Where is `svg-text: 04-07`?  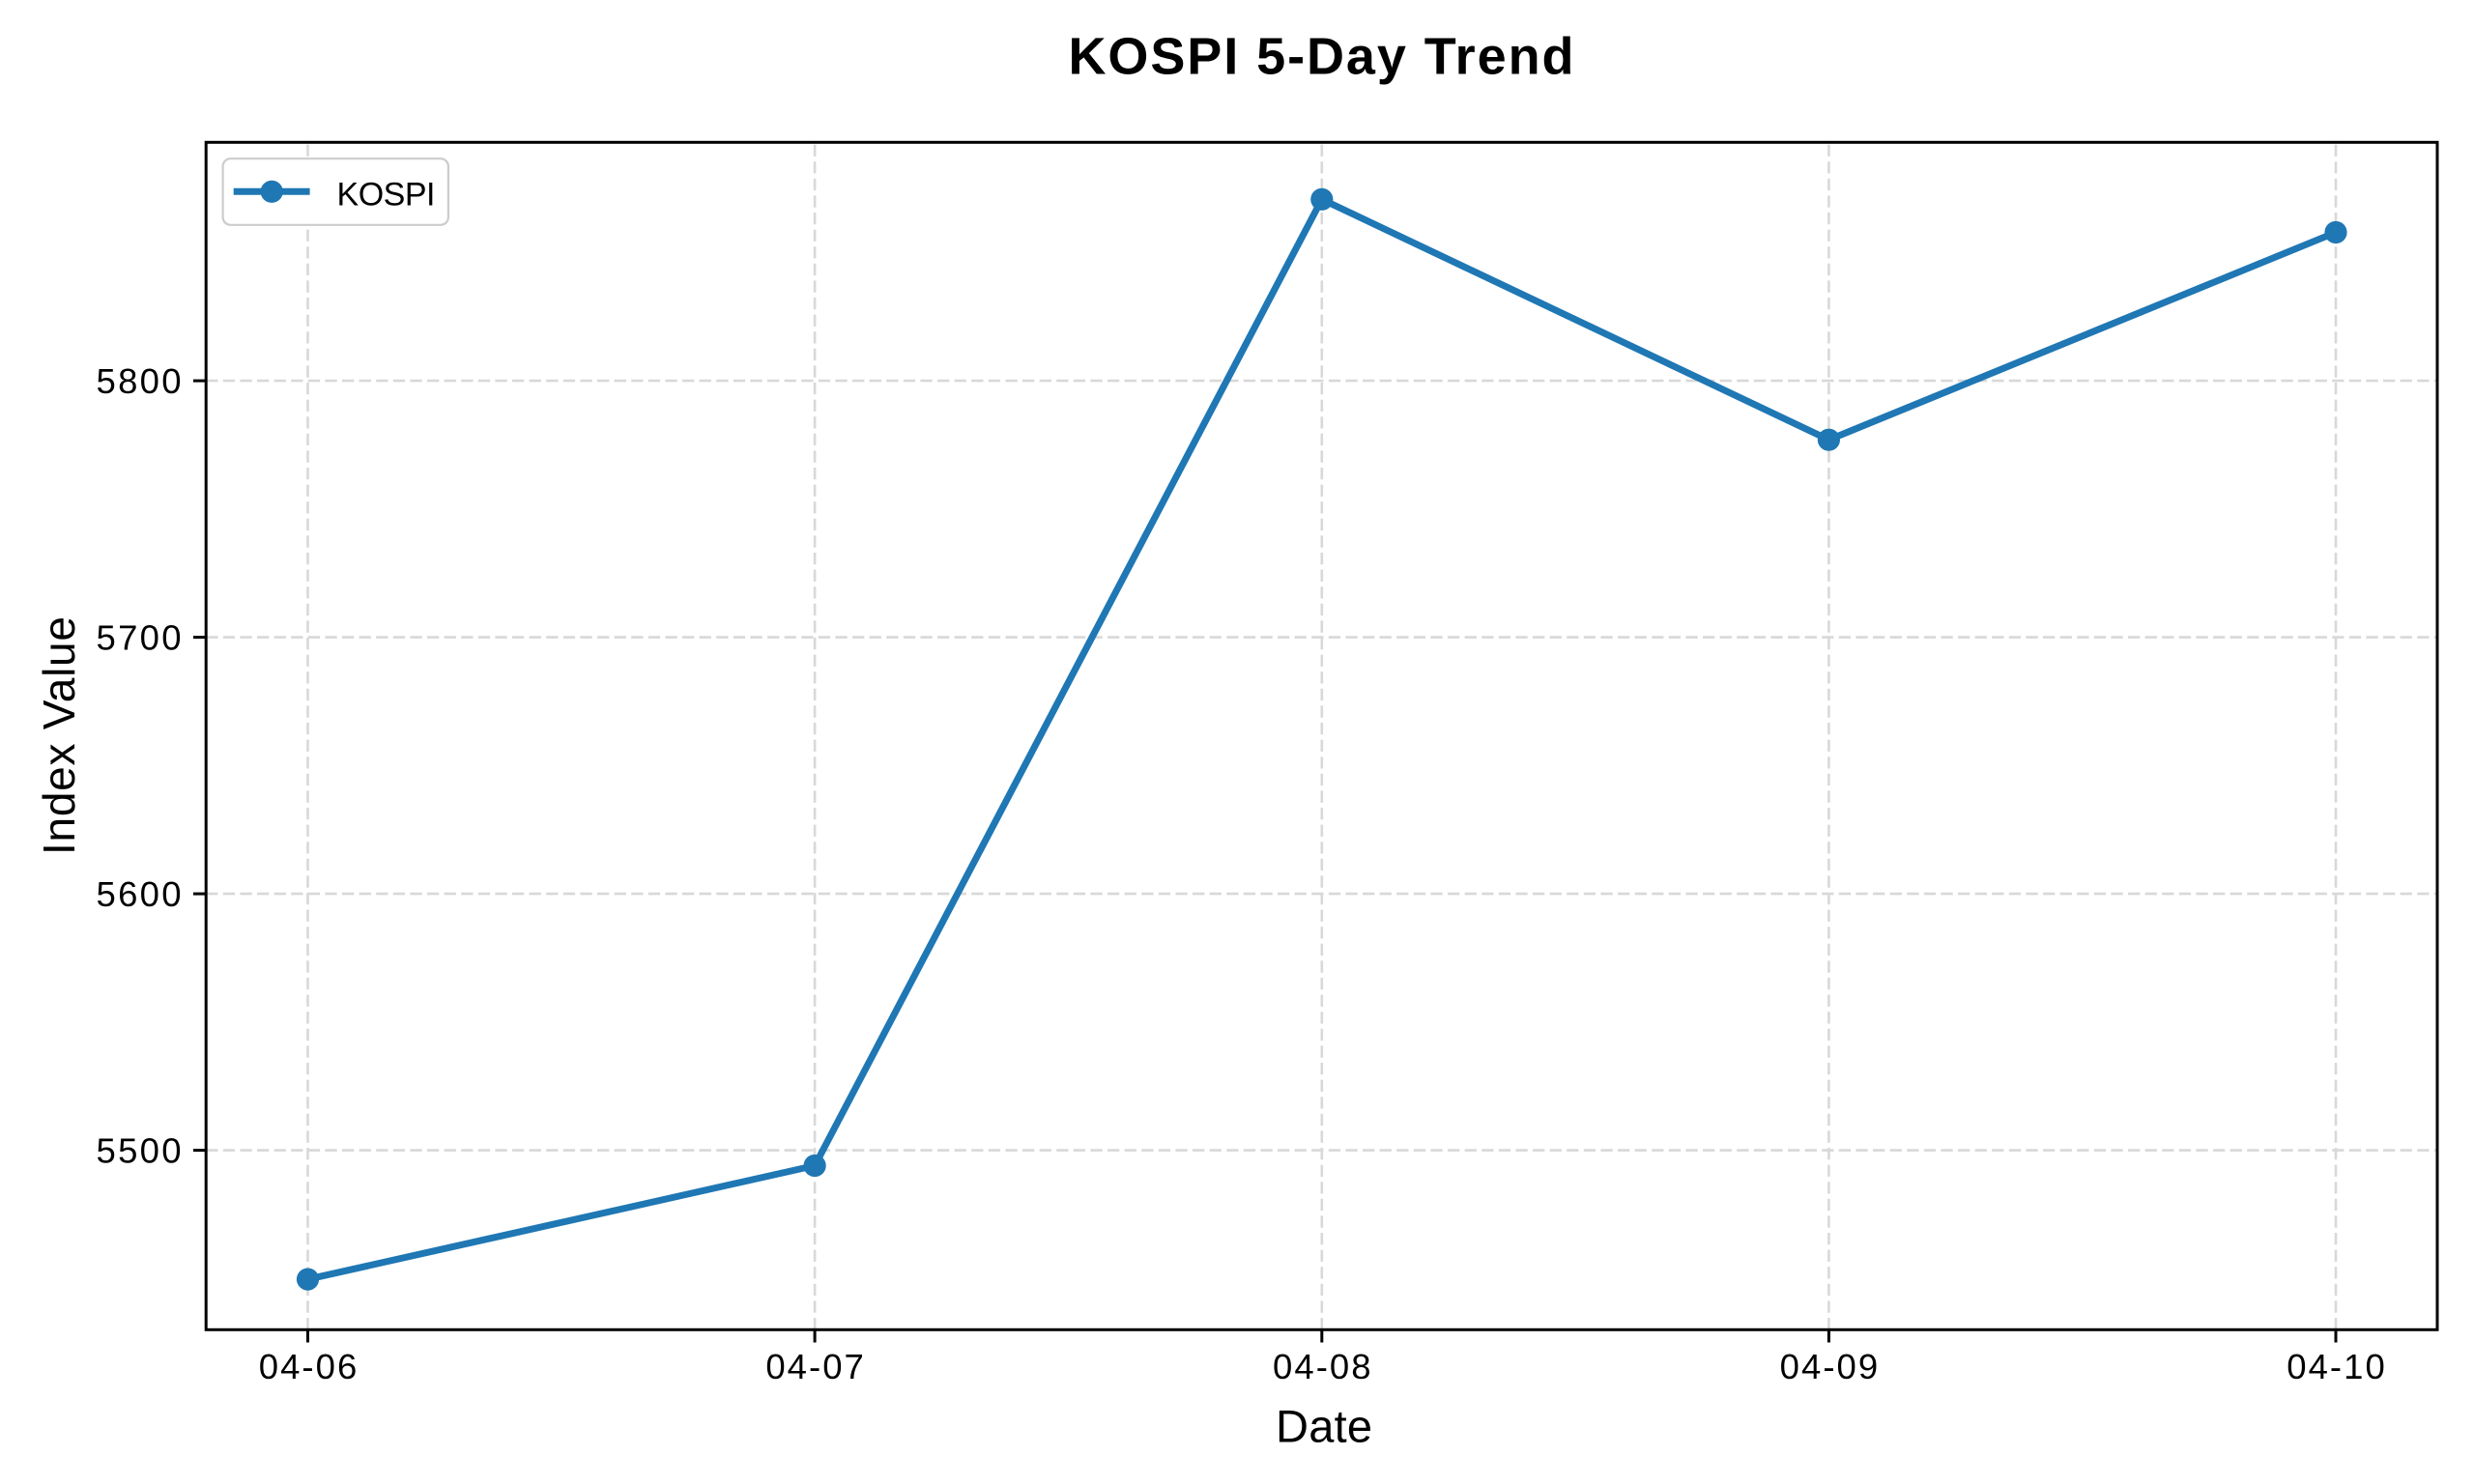
svg-text: 04-07 is located at coordinates (815, 1366).